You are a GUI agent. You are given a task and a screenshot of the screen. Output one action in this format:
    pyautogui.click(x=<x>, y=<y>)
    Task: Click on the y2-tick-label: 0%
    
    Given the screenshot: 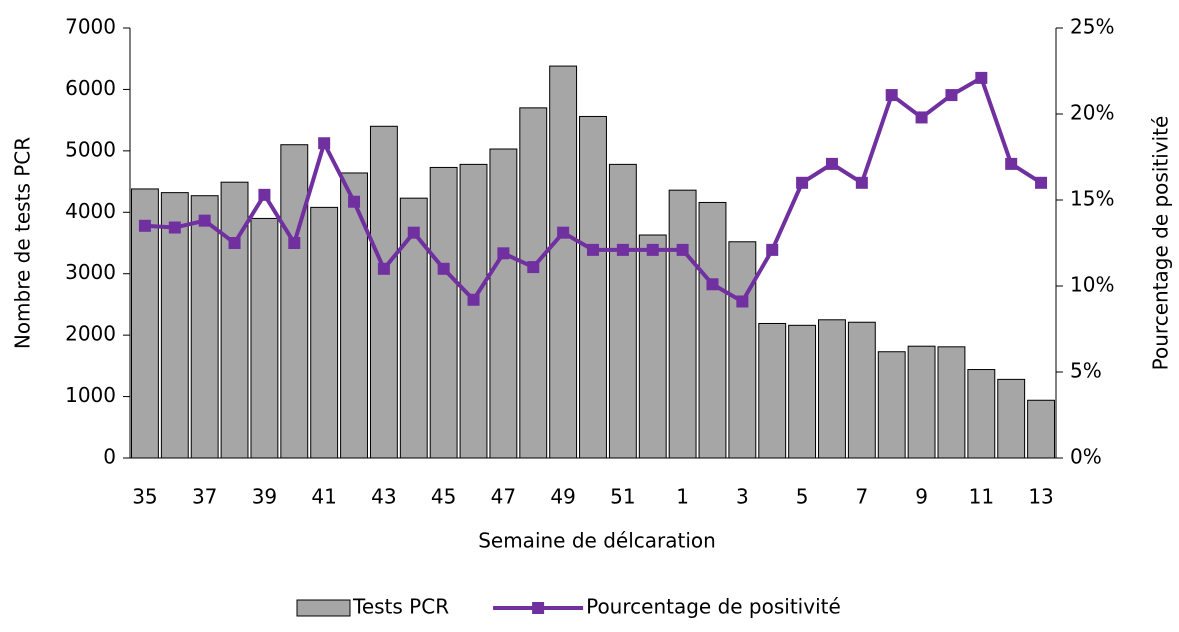 What is the action you would take?
    pyautogui.click(x=1086, y=457)
    